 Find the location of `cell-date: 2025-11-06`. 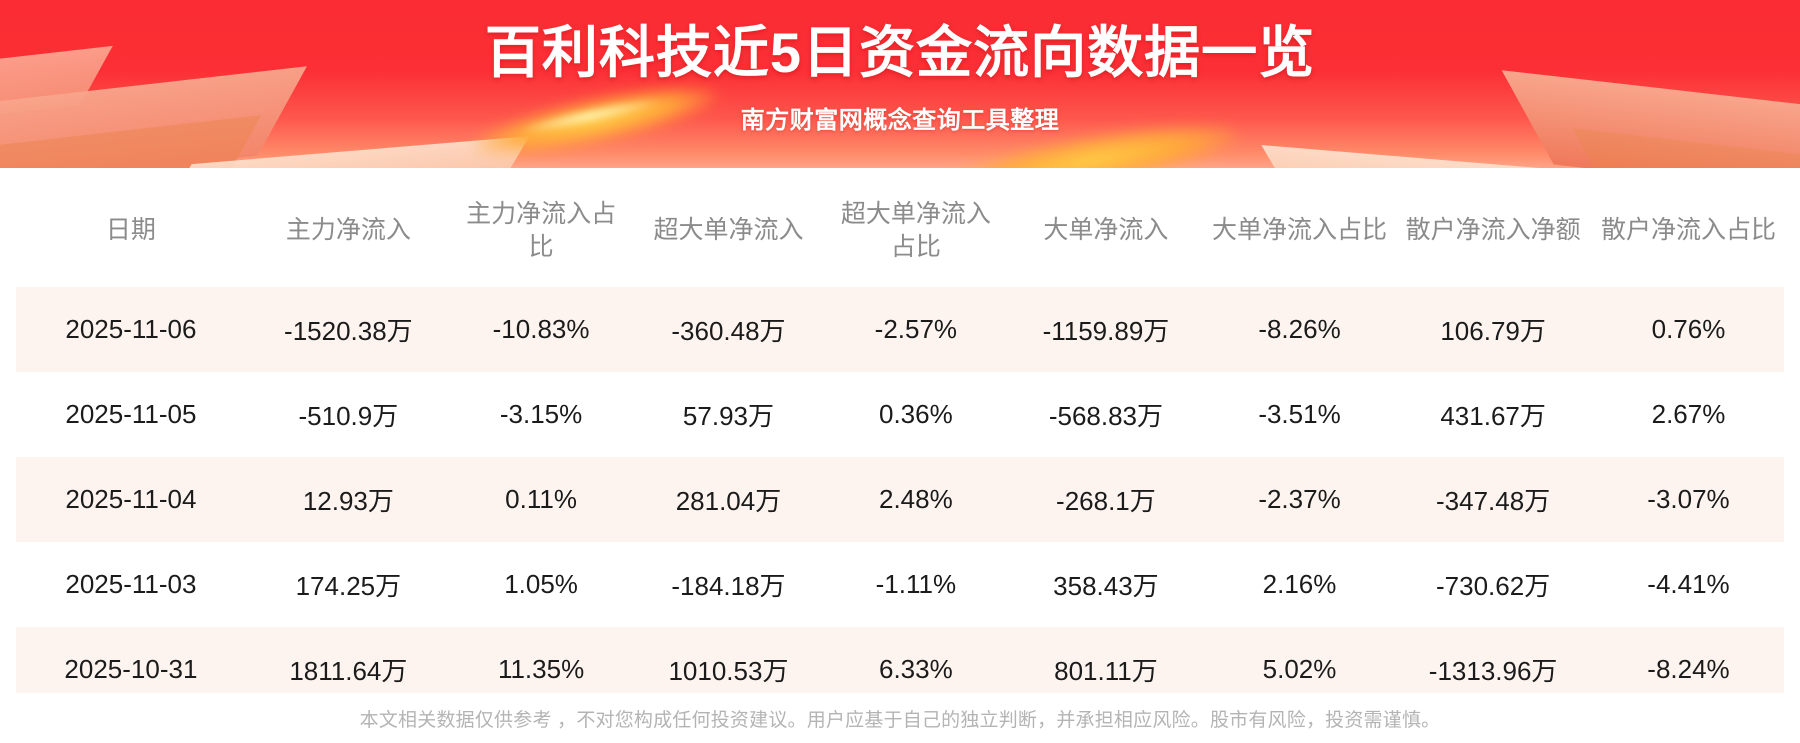

cell-date: 2025-11-06 is located at coordinates (131, 329).